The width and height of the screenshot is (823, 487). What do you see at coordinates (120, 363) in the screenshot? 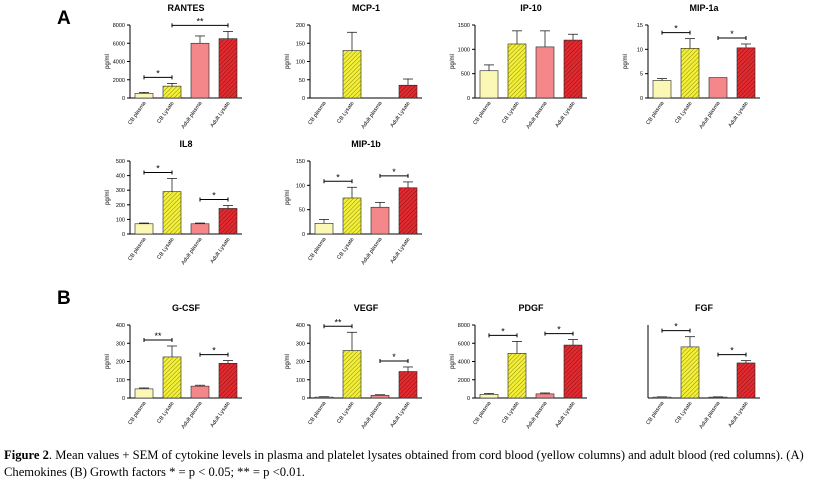
I see `y-tick-label: 200` at bounding box center [120, 363].